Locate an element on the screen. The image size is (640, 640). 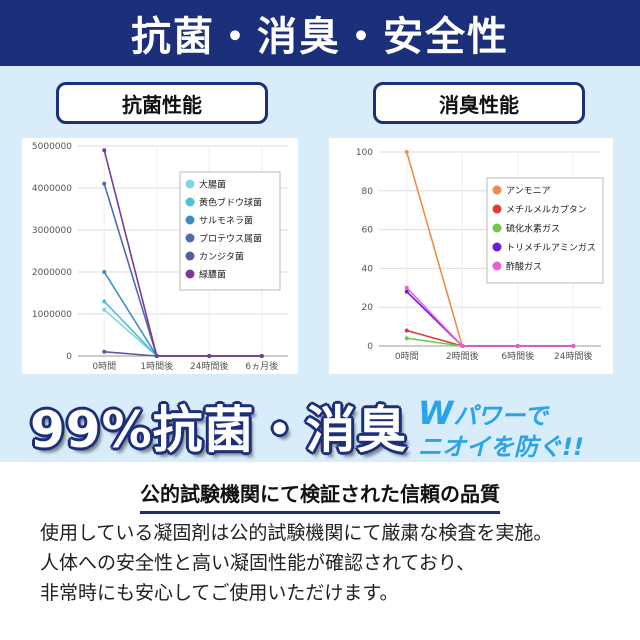
y-tick-label: 5000000 is located at coordinates (52, 147).